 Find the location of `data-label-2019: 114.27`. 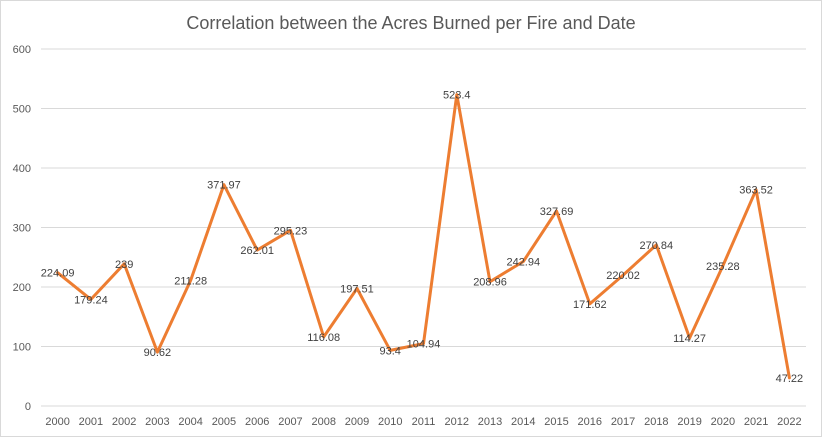

data-label-2019: 114.27 is located at coordinates (689, 339).